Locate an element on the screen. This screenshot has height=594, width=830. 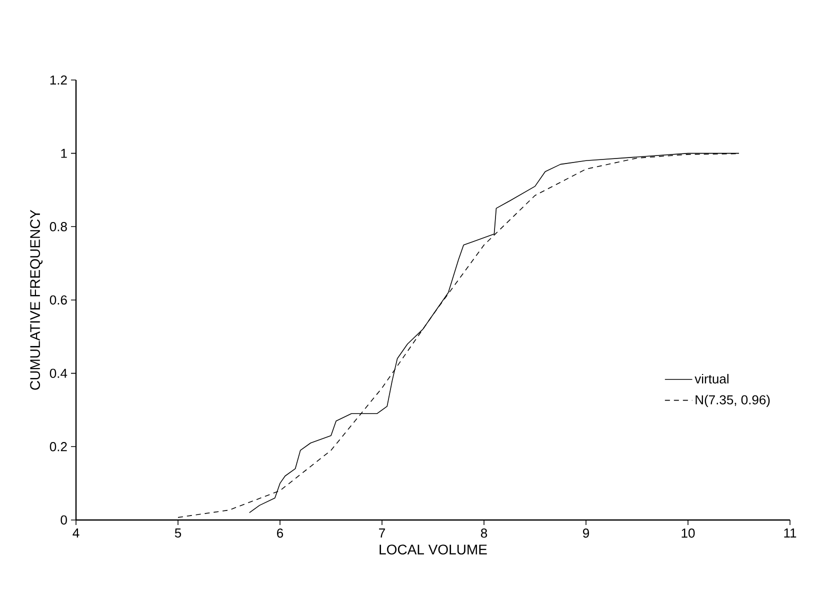
x-tick-label: 4 is located at coordinates (76, 533).